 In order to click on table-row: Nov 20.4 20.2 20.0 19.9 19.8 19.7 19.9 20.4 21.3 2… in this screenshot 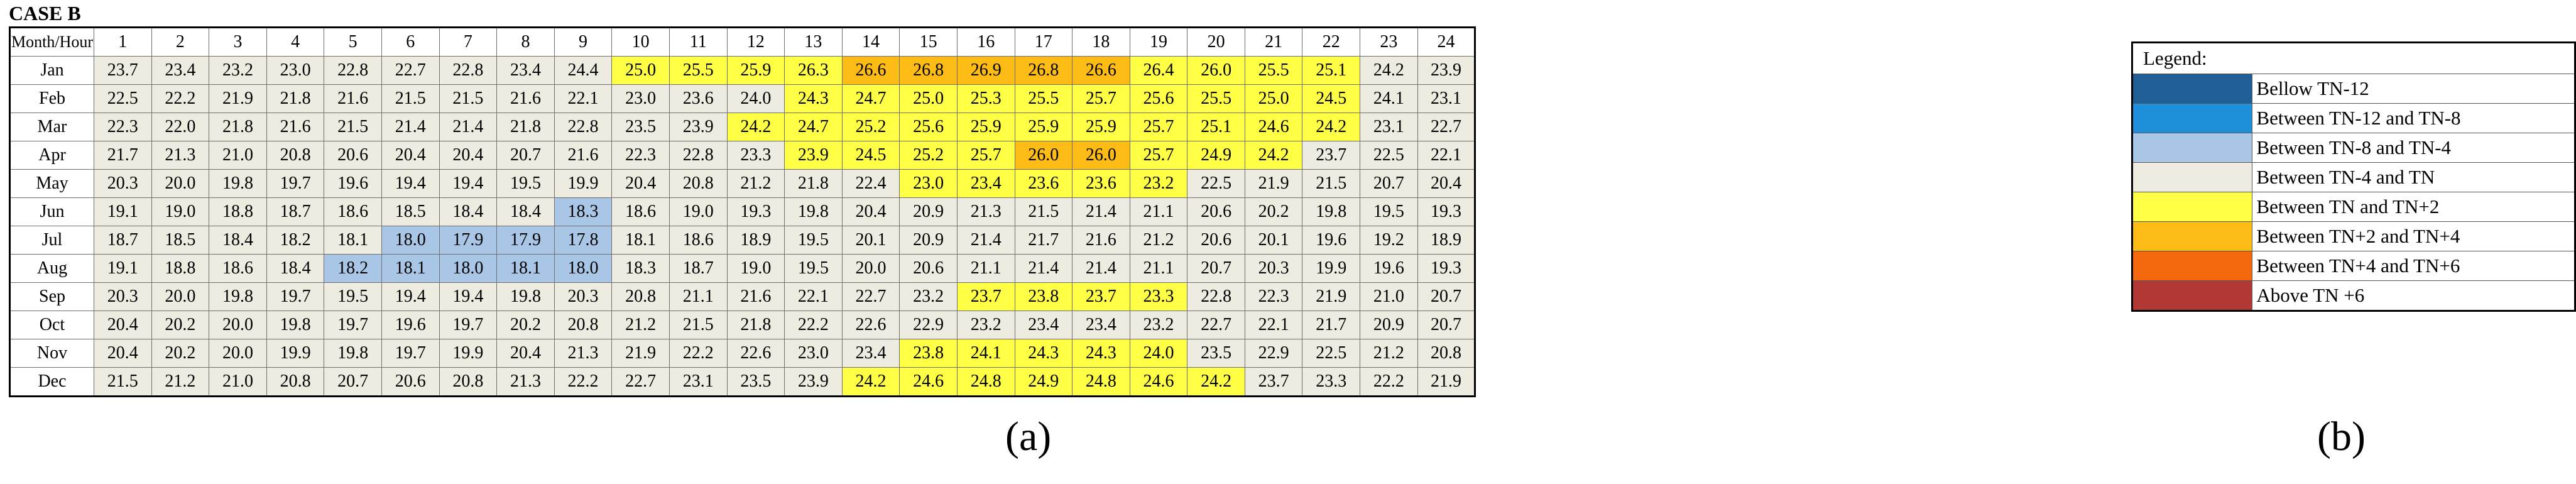, I will do `click(743, 353)`.